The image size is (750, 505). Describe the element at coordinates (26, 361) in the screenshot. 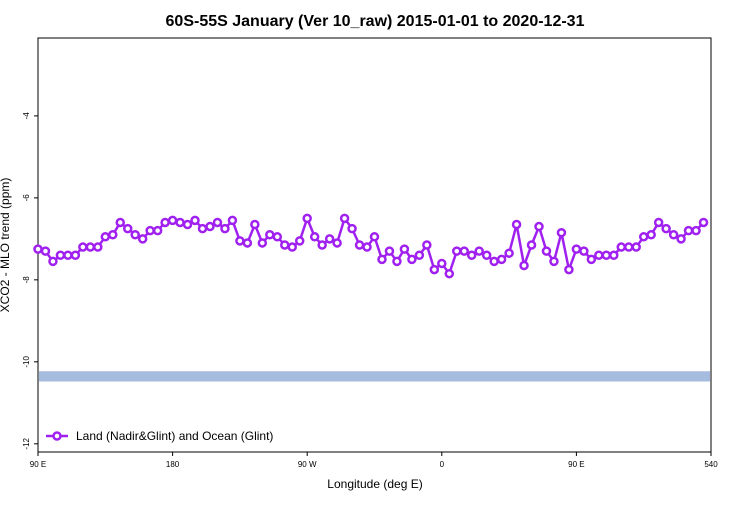

I see `y-tick-label: -10` at that location.